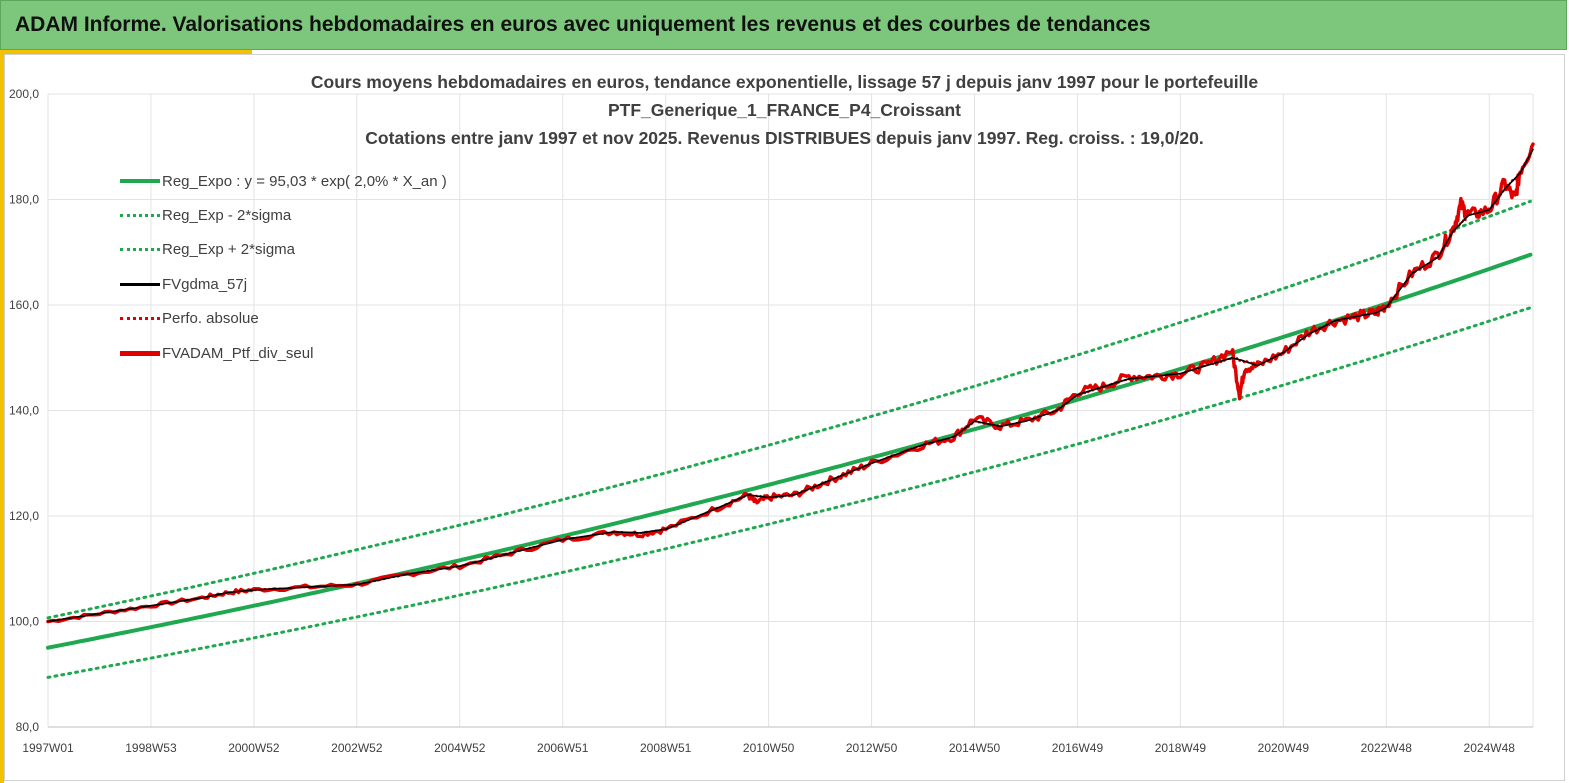 This screenshot has width=1569, height=783. I want to click on chart-title-line-2: PTF_Generique_1_FRANCE_P4_Croissant, so click(784, 110).